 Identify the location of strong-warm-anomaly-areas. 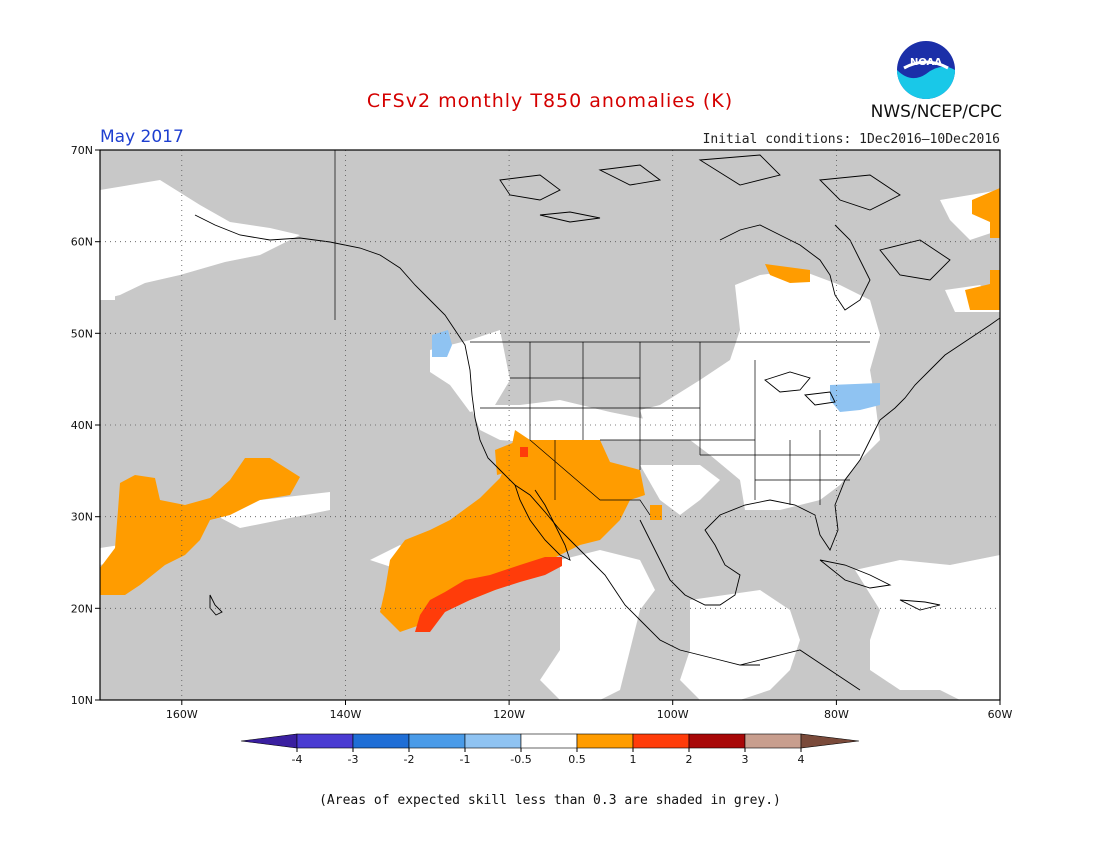
(488, 539).